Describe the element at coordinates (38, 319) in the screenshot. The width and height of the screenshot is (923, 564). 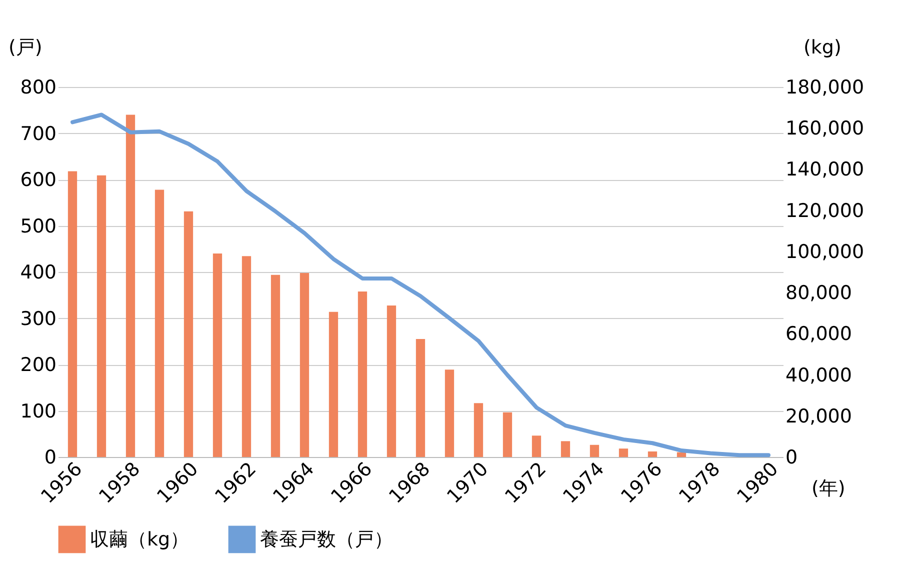
I see `y-tick-label: 300` at that location.